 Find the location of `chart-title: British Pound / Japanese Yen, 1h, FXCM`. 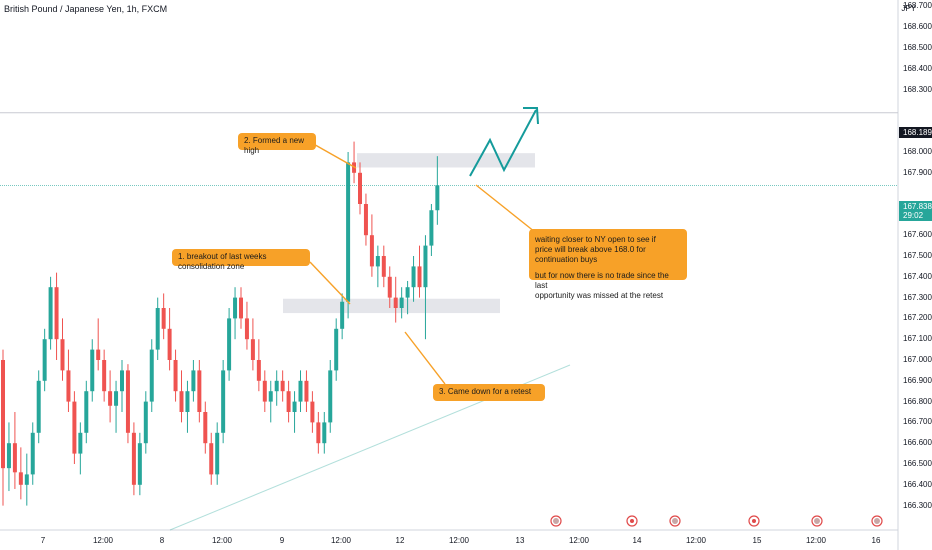

chart-title: British Pound / Japanese Yen, 1h, FXCM is located at coordinates (86, 9).